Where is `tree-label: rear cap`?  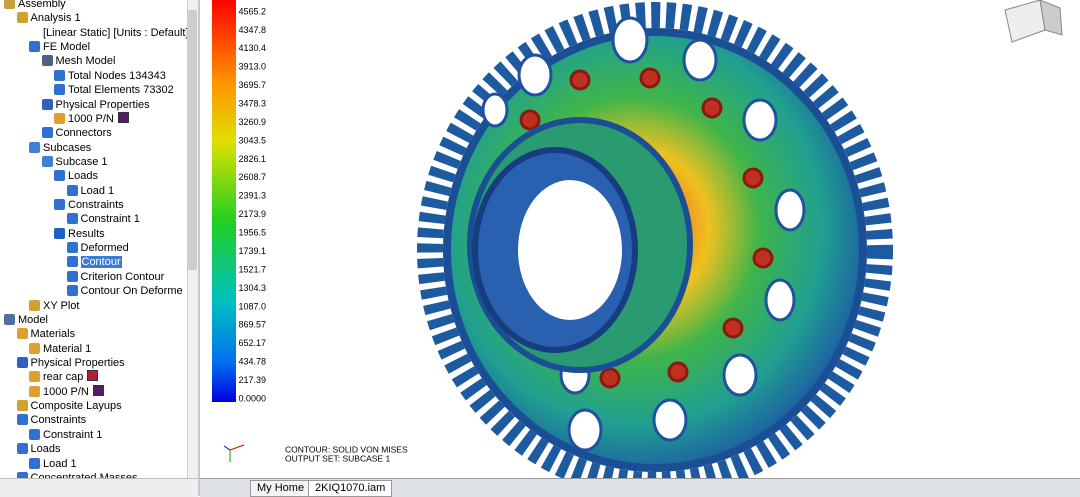 tree-label: rear cap is located at coordinates (63, 377).